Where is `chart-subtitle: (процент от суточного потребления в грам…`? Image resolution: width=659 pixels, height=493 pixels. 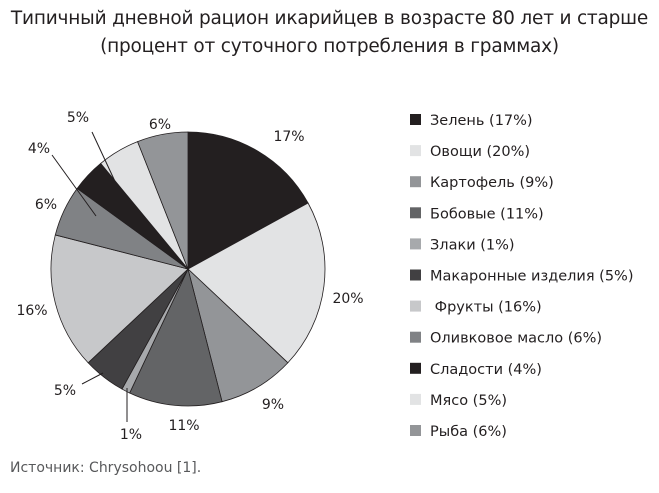 chart-subtitle: (процент от суточного потребления в грам… is located at coordinates (329, 46).